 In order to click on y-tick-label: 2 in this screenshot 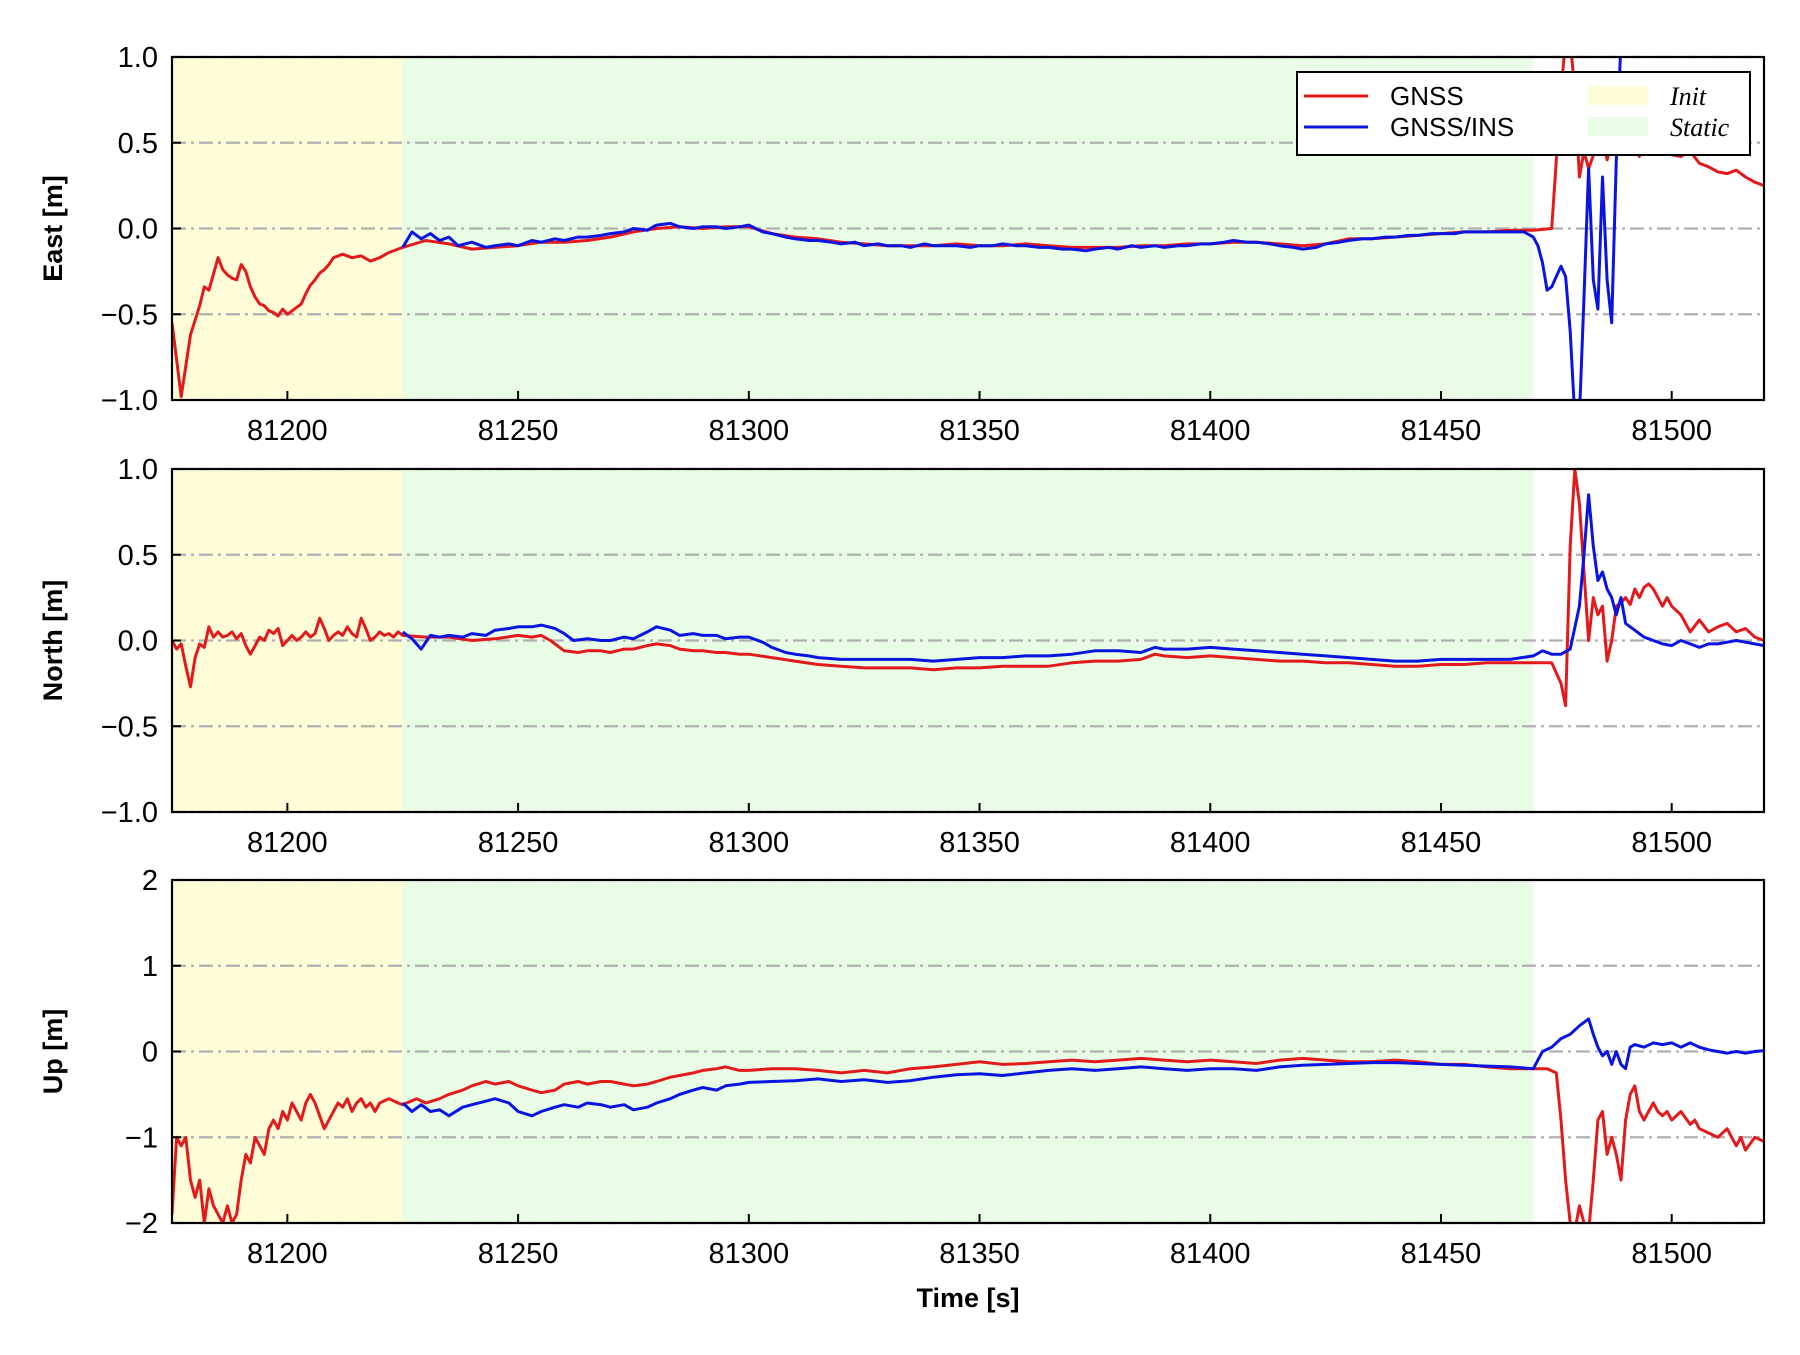, I will do `click(150, 881)`.